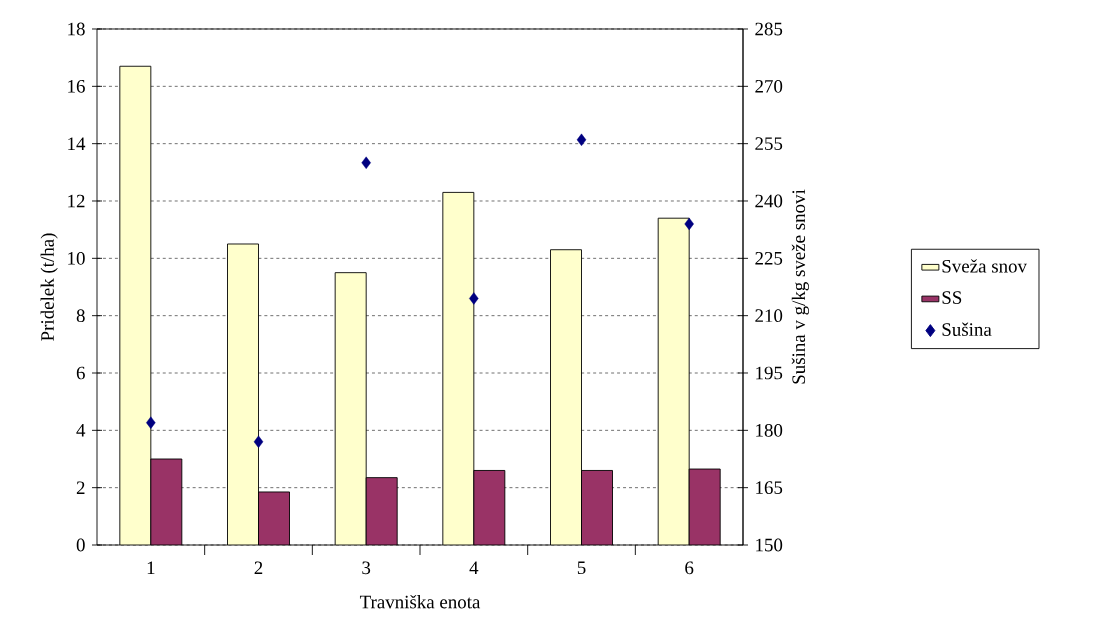 Image resolution: width=1109 pixels, height=638 pixels. I want to click on y-axis-title: Pridelek (t/ha), so click(49, 287).